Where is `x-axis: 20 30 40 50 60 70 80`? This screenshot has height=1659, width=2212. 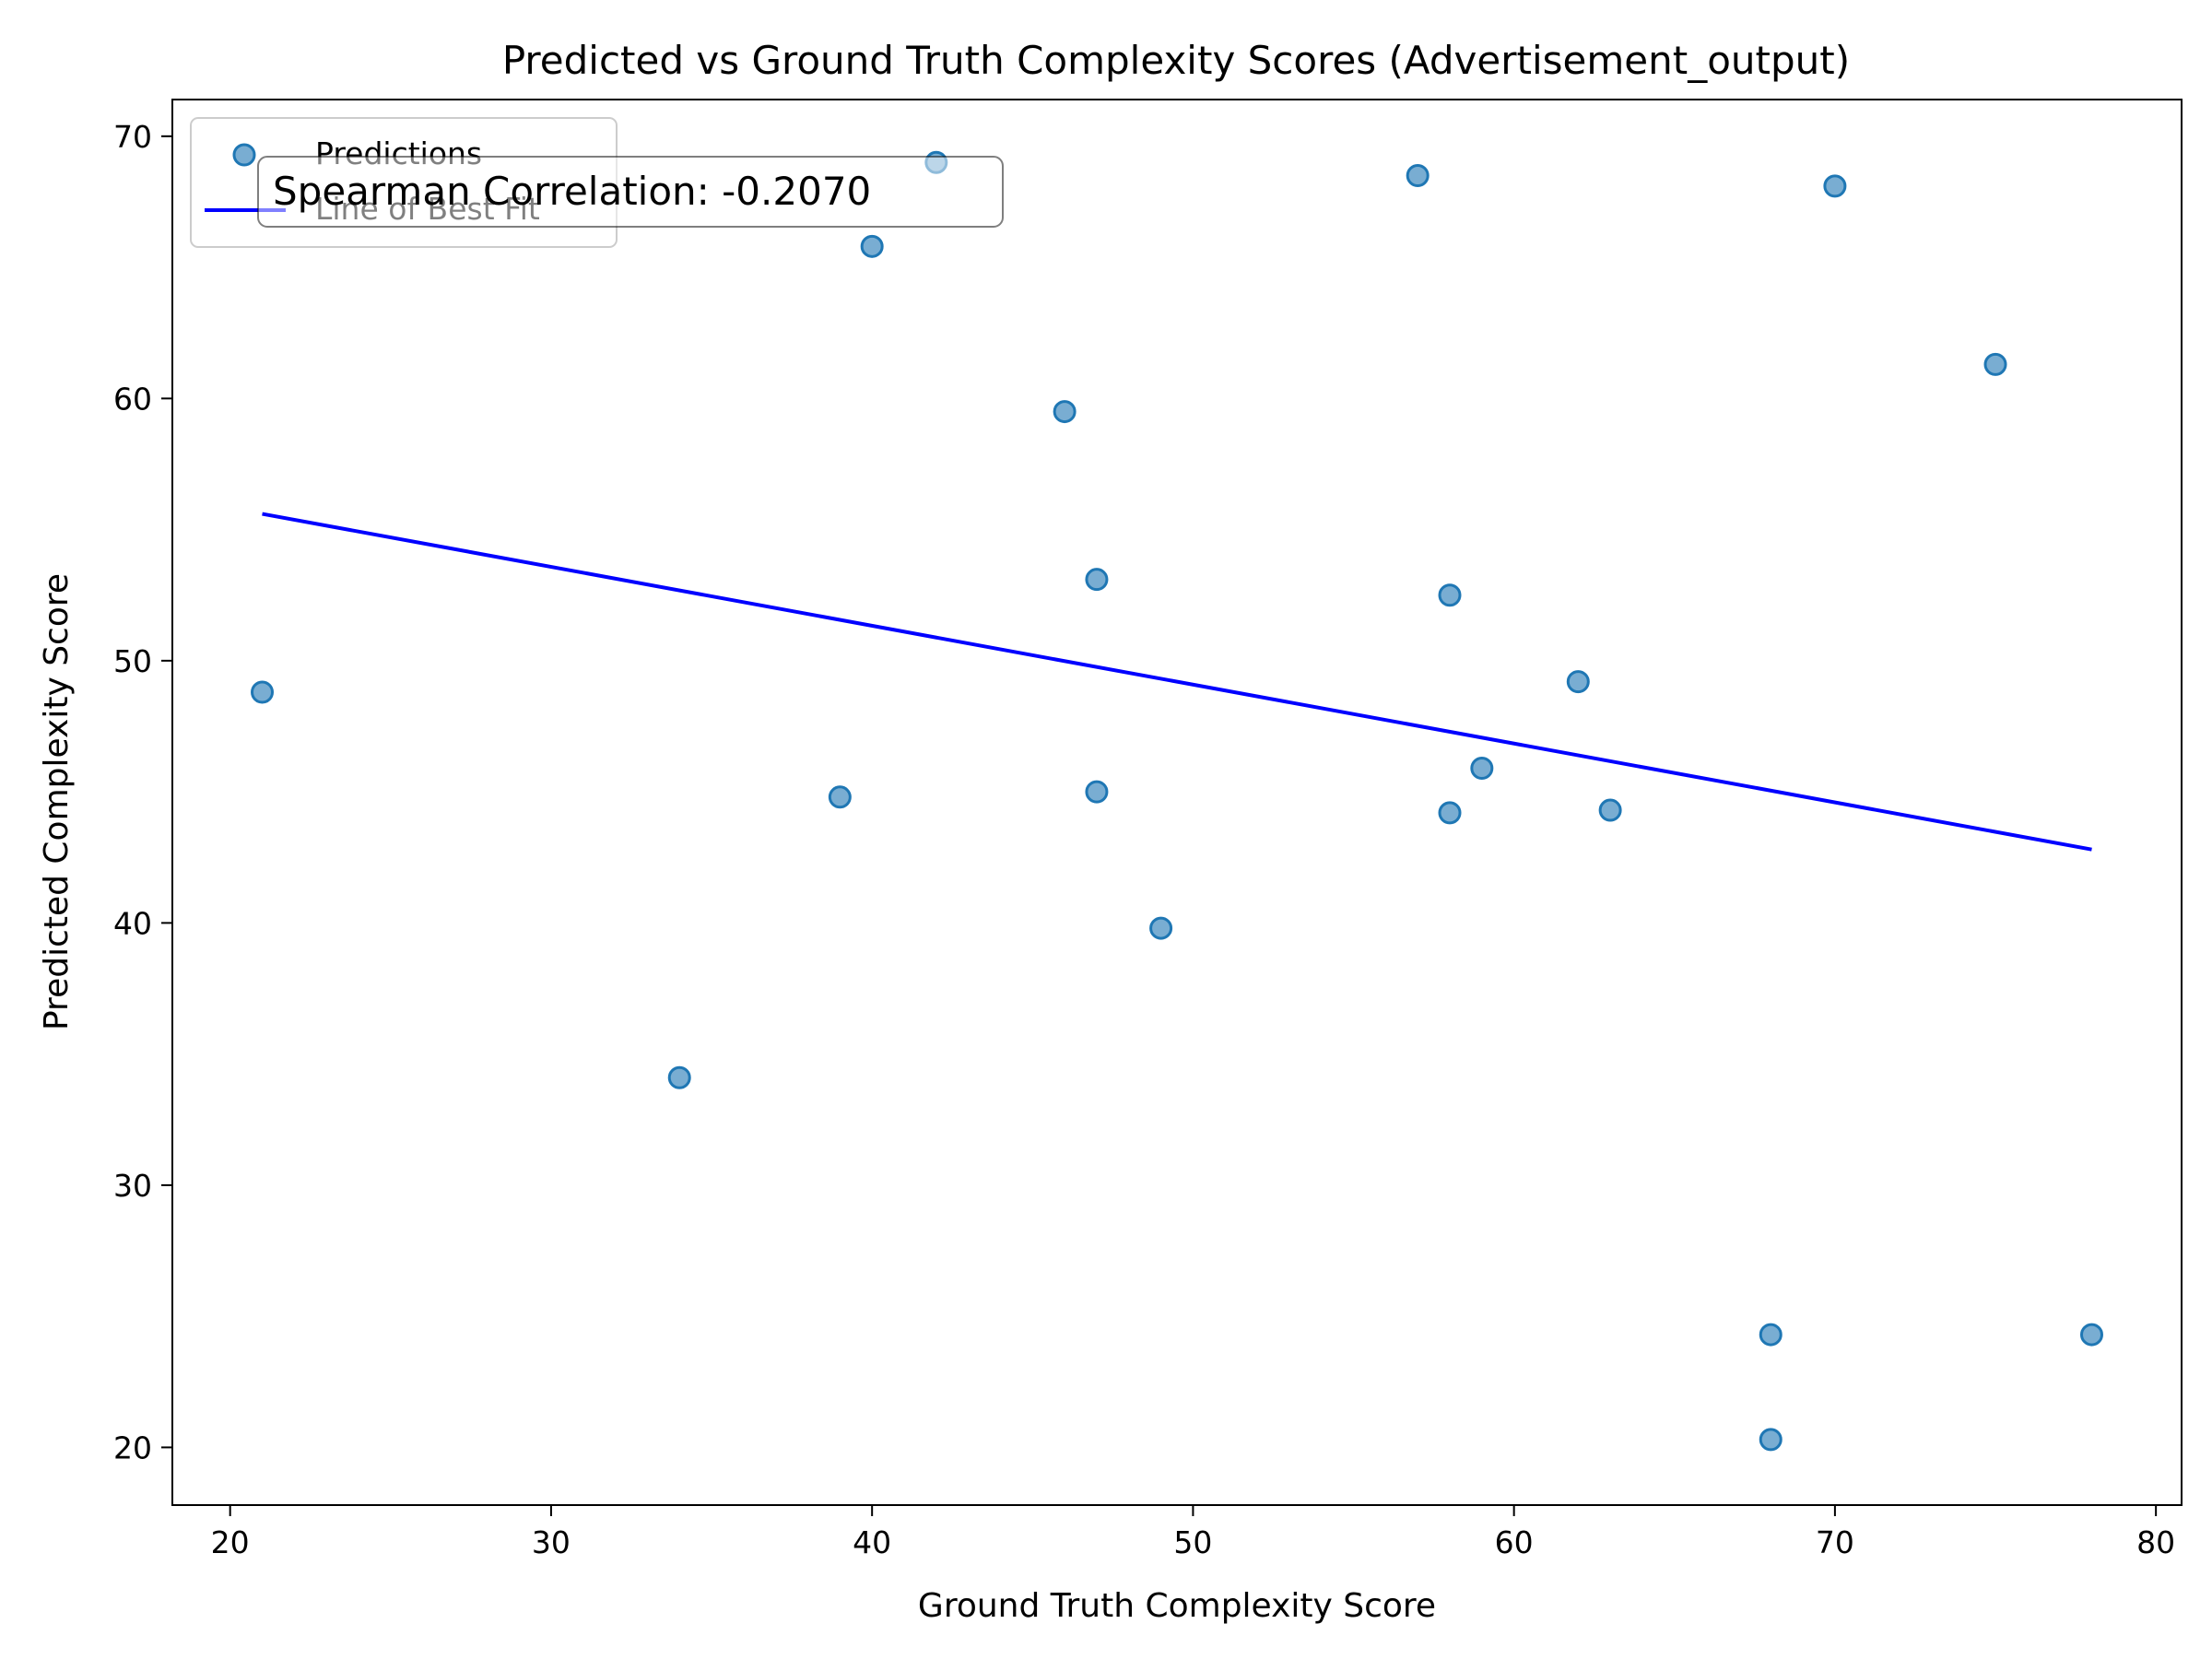
x-axis: 20 30 40 50 60 70 80 is located at coordinates (1193, 1532).